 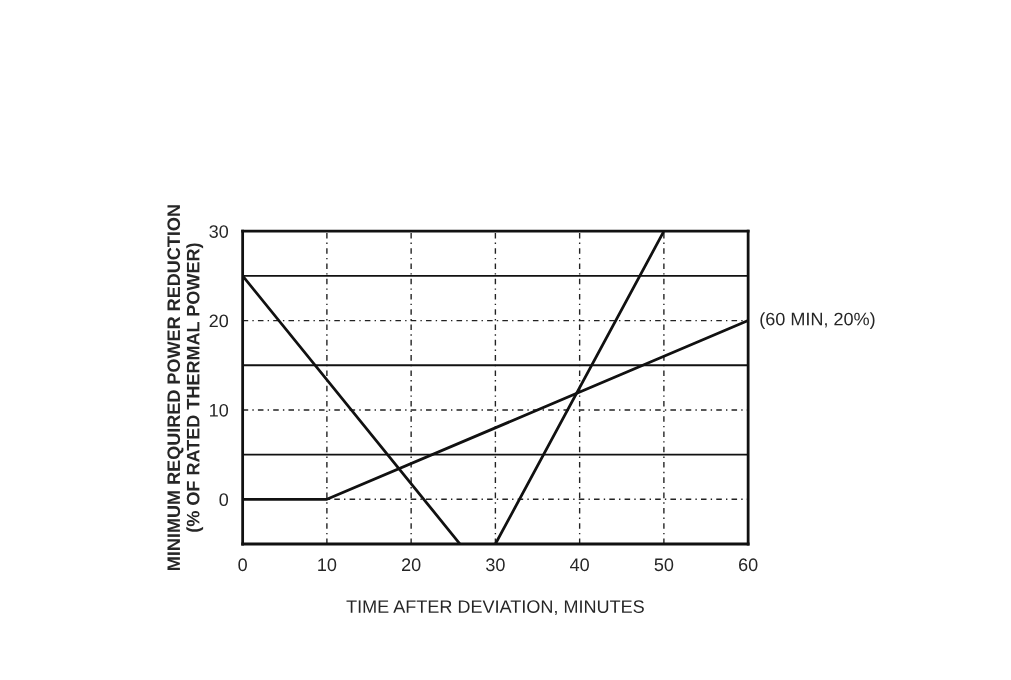 What do you see at coordinates (327, 565) in the screenshot?
I see `x-tick-label: 10` at bounding box center [327, 565].